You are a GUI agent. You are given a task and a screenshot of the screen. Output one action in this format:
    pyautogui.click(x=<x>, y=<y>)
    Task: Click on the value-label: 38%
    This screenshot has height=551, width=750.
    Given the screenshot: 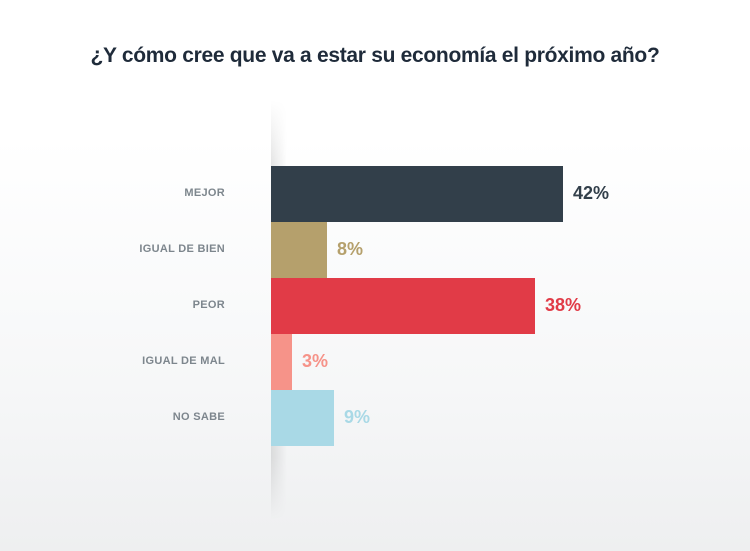 What is the action you would take?
    pyautogui.click(x=563, y=305)
    